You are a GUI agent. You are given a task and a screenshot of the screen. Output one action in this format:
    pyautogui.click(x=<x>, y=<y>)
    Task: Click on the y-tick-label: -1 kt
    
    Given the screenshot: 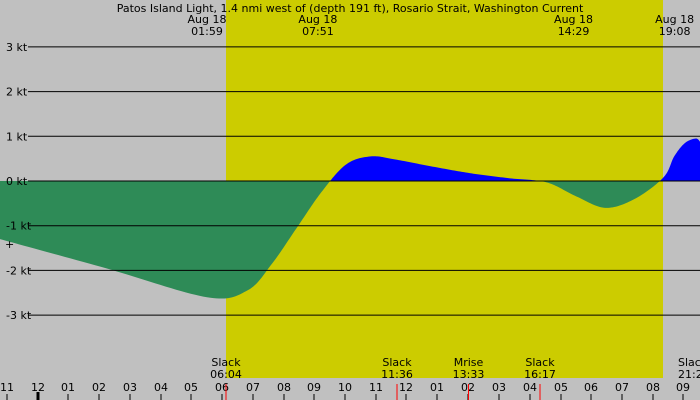 What is the action you would take?
    pyautogui.click(x=19, y=226)
    